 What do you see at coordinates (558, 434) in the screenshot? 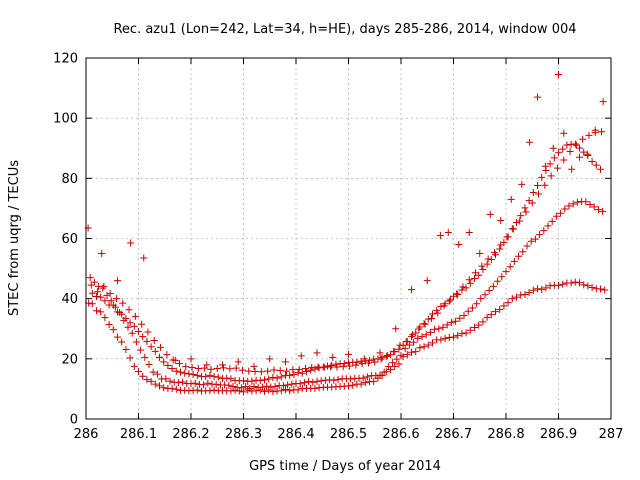
I see `x-tick-label: 286.9` at bounding box center [558, 434].